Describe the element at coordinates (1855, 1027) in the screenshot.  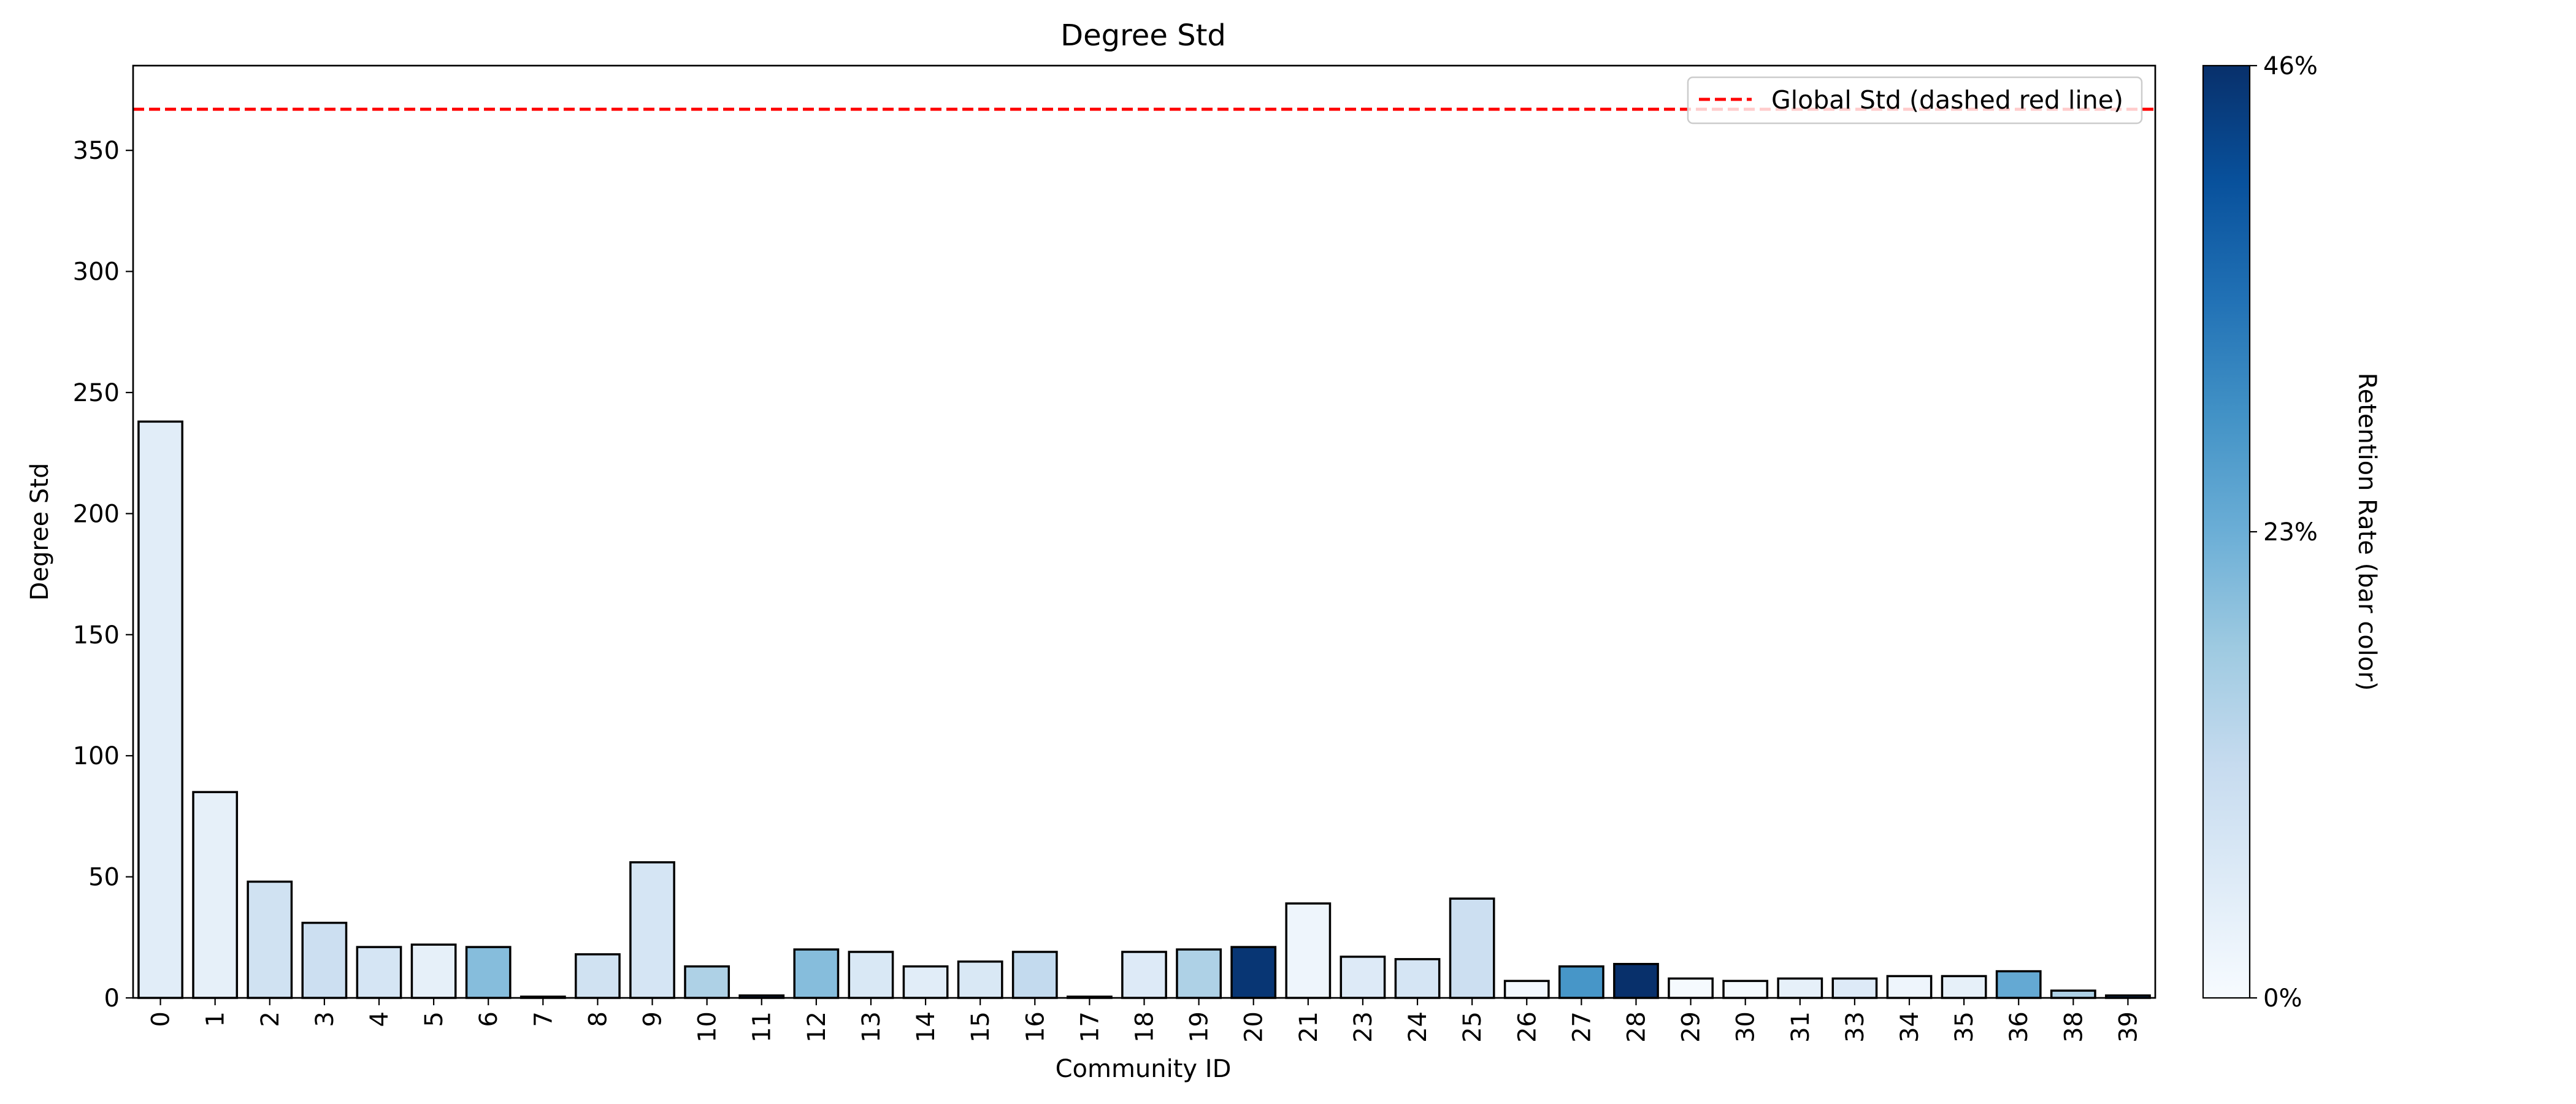
I see `x-tick-label: 33` at that location.